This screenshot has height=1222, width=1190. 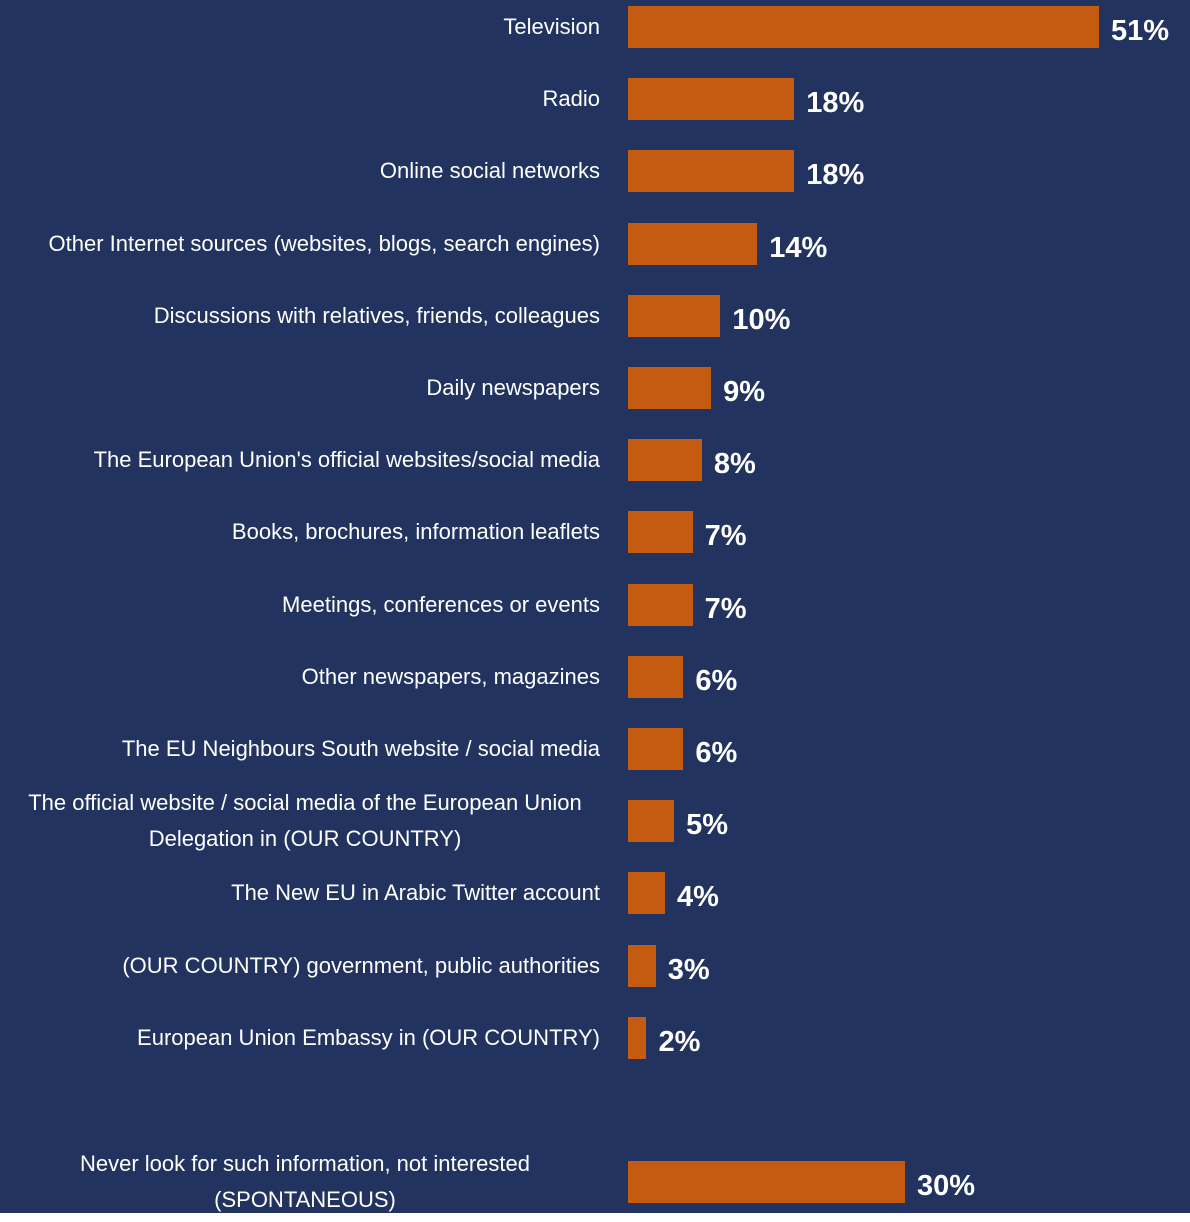 What do you see at coordinates (513, 387) in the screenshot?
I see `category-text: Daily newspapers` at bounding box center [513, 387].